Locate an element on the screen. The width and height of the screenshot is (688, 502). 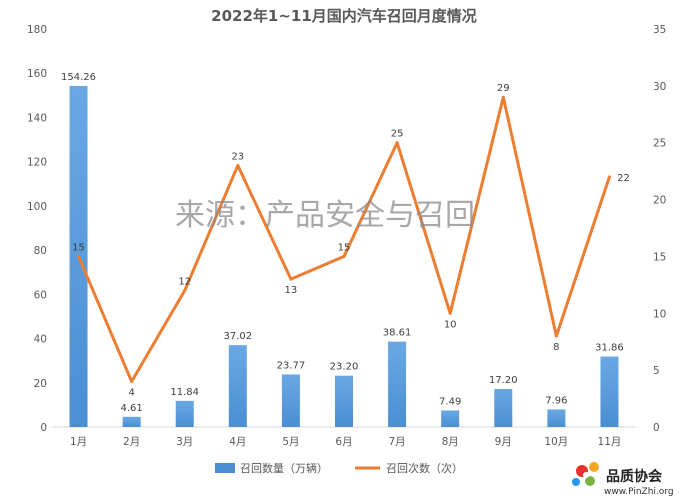
bar-data-label: 38.61 is located at coordinates (397, 333).